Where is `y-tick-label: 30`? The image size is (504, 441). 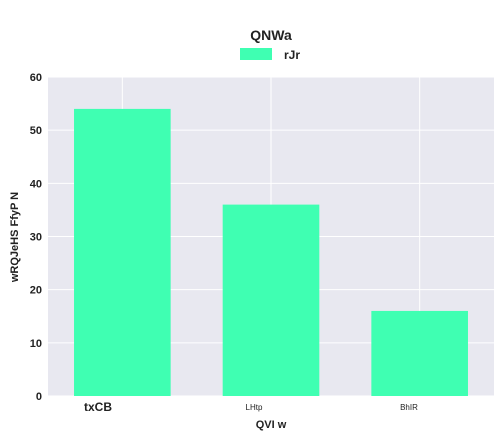
y-tick-label: 30 is located at coordinates (36, 238).